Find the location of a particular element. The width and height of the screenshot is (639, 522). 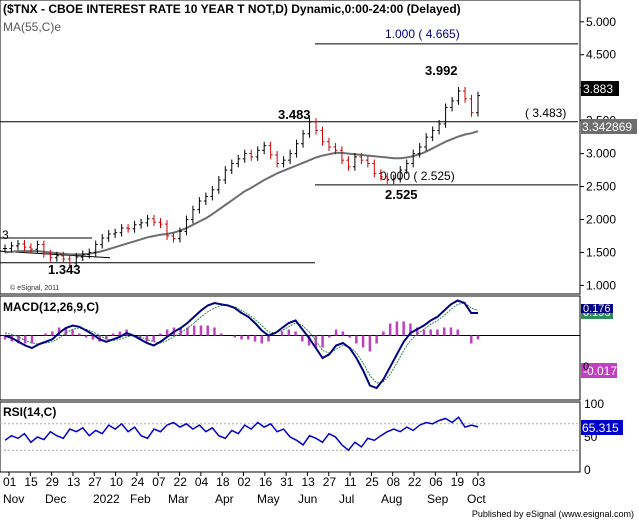

rsi-line is located at coordinates (241, 434).